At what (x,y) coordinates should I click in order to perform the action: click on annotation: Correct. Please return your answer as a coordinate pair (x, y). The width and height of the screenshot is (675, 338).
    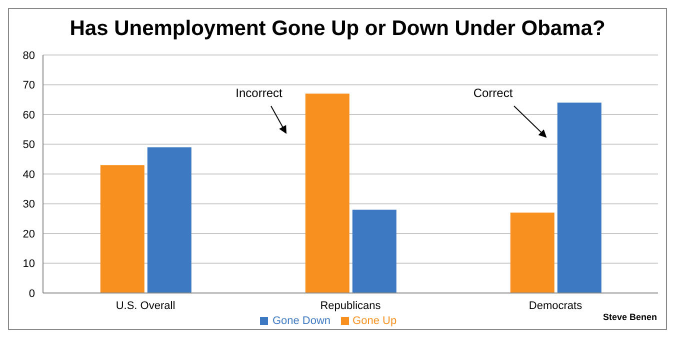
    Looking at the image, I should click on (493, 93).